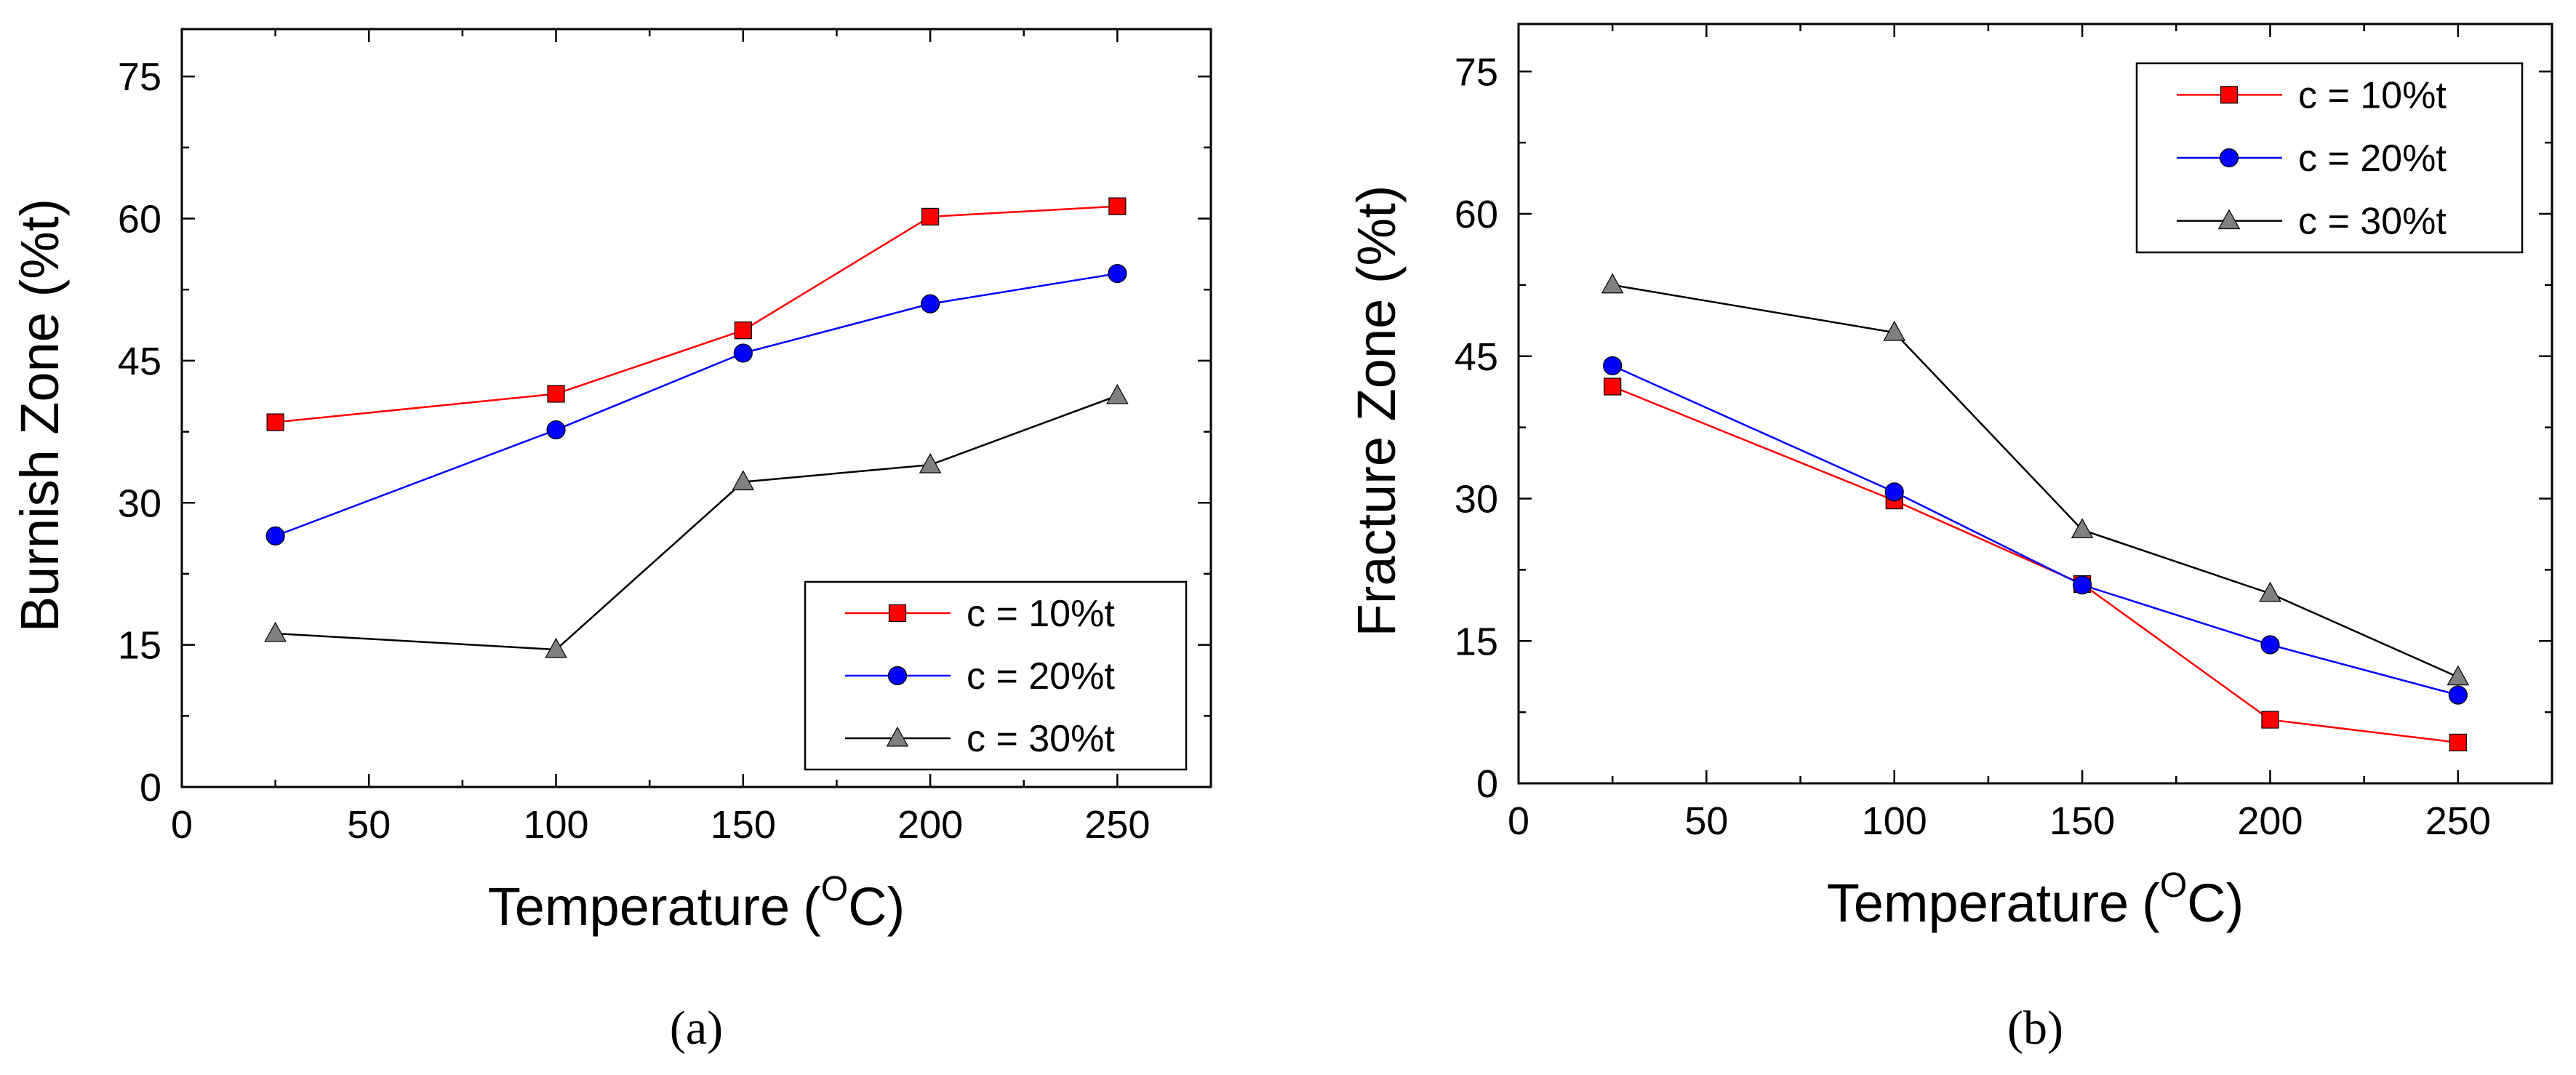 The image size is (2576, 1075). I want to click on panel-label: (a), so click(696, 1028).